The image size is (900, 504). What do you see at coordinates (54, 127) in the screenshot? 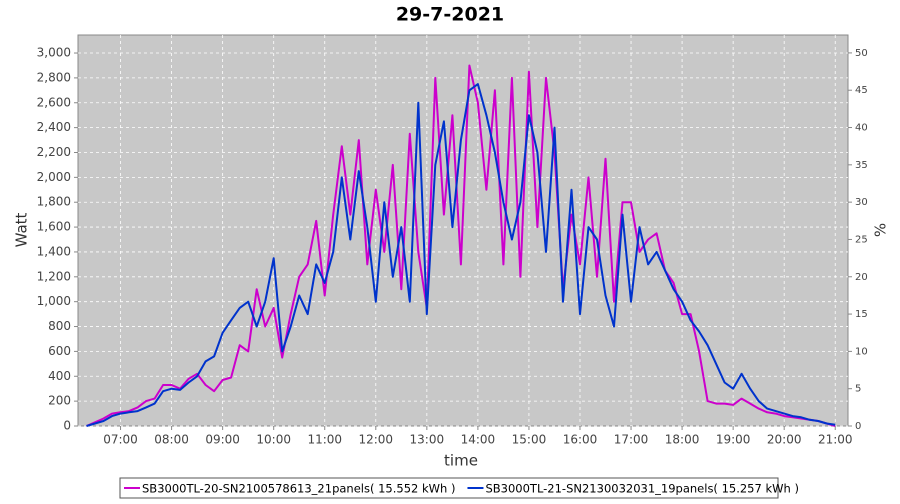
I see `y-tick-label: 2,400` at bounding box center [54, 127].